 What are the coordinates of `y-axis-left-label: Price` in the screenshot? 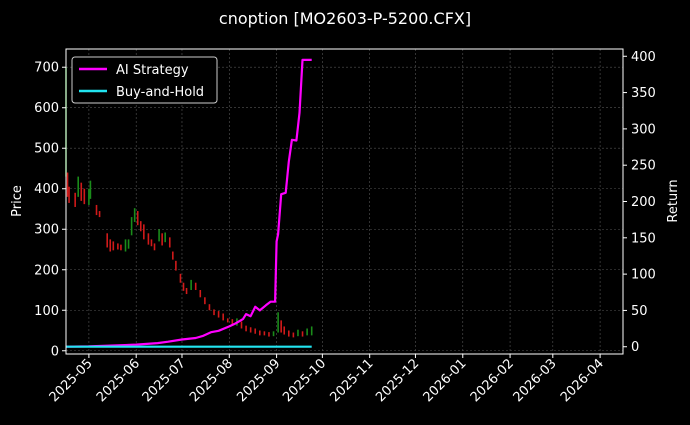 It's located at (17, 201).